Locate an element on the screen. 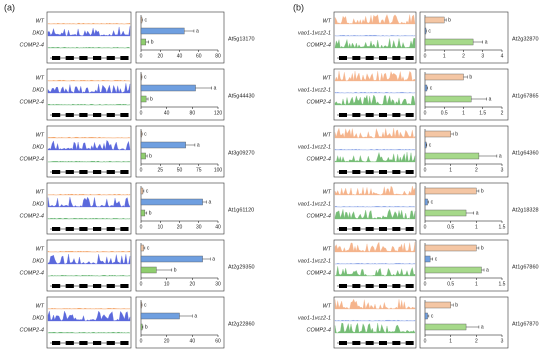 Image resolution: width=550 pixels, height=355 pixels. x-tick-label: 3 is located at coordinates (482, 56).